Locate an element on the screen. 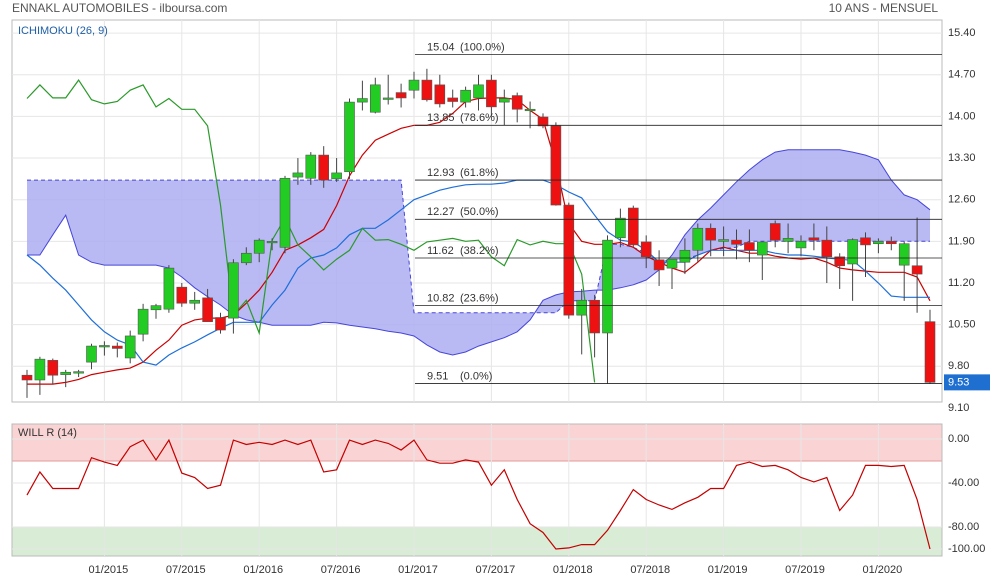 The image size is (990, 580). x-tick-label: 07/2017 is located at coordinates (496, 570).